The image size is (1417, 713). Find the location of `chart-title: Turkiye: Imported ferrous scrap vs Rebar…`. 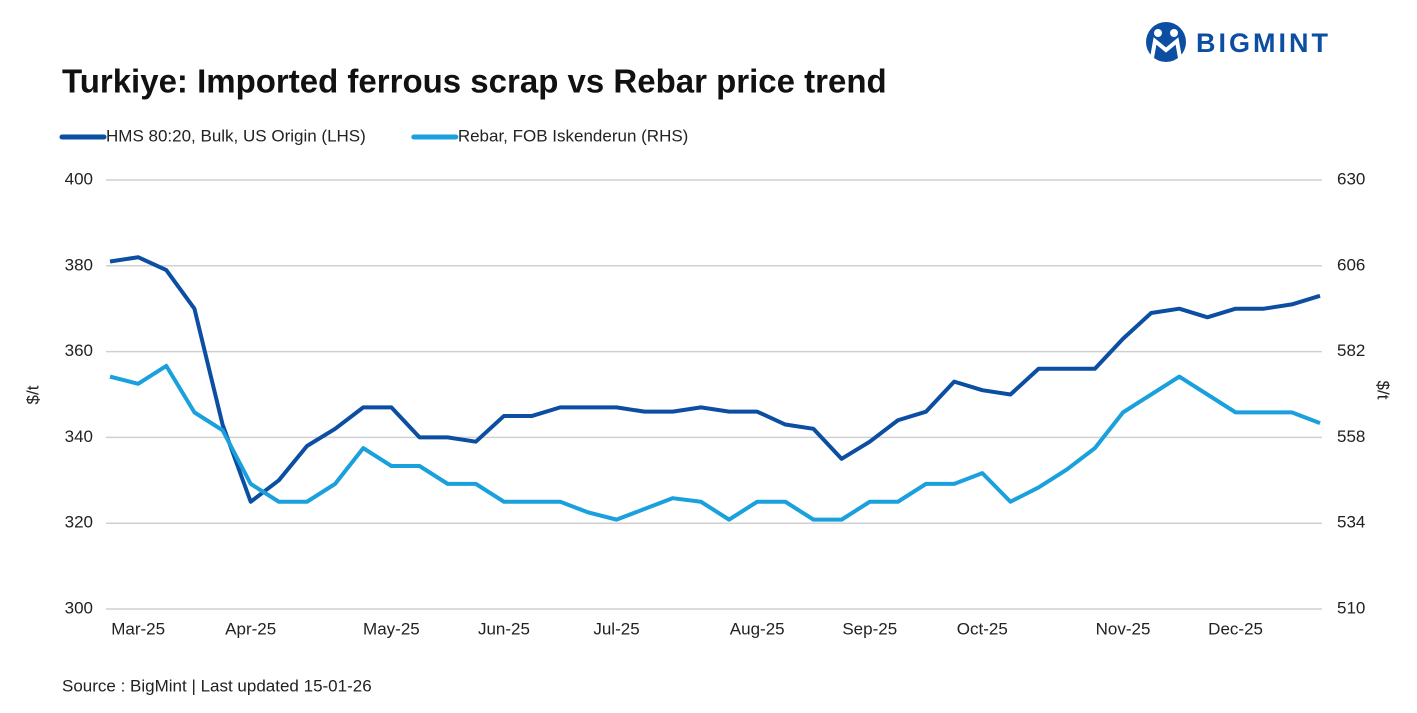

chart-title: Turkiye: Imported ferrous scrap vs Rebar… is located at coordinates (474, 81).